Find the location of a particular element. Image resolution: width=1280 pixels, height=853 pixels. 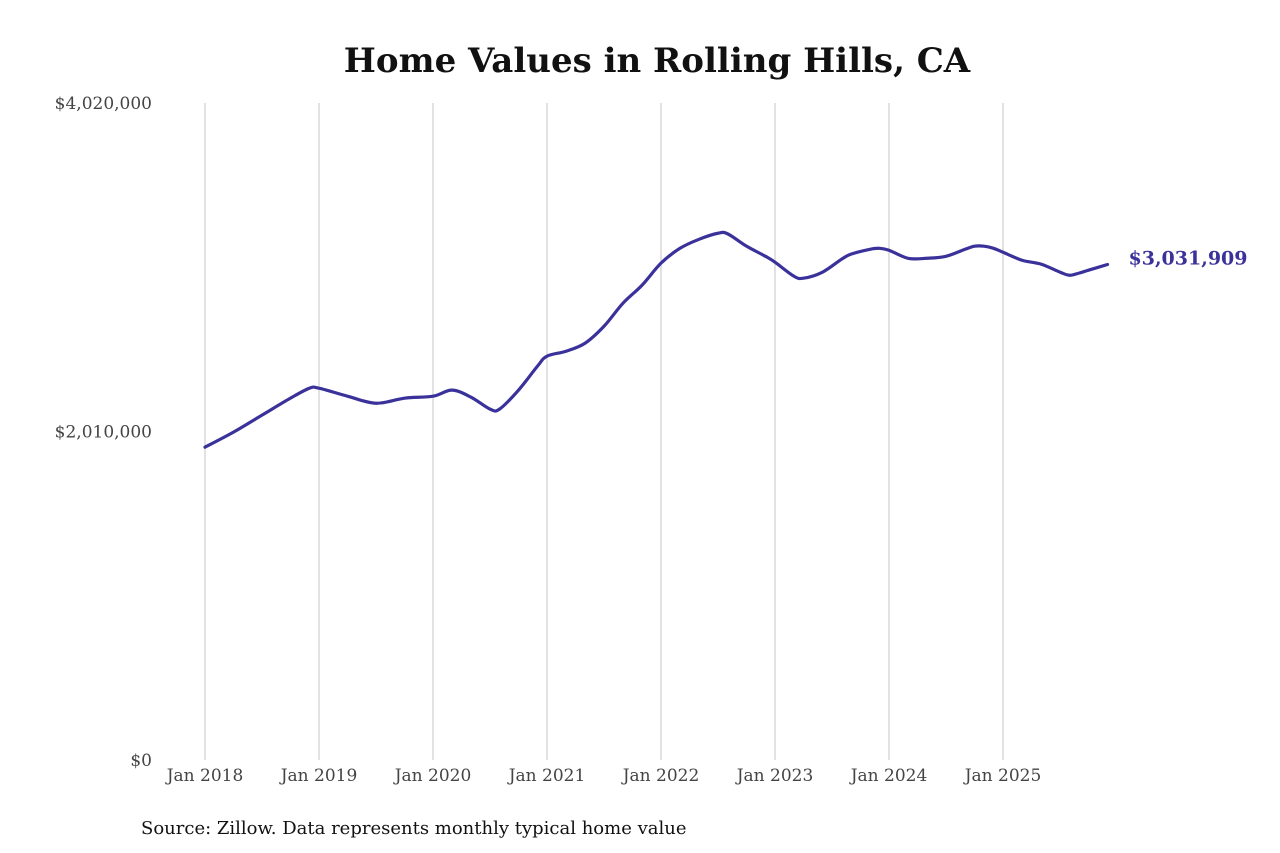

chart-title: Home Values in Rolling Hills, CA is located at coordinates (657, 61).